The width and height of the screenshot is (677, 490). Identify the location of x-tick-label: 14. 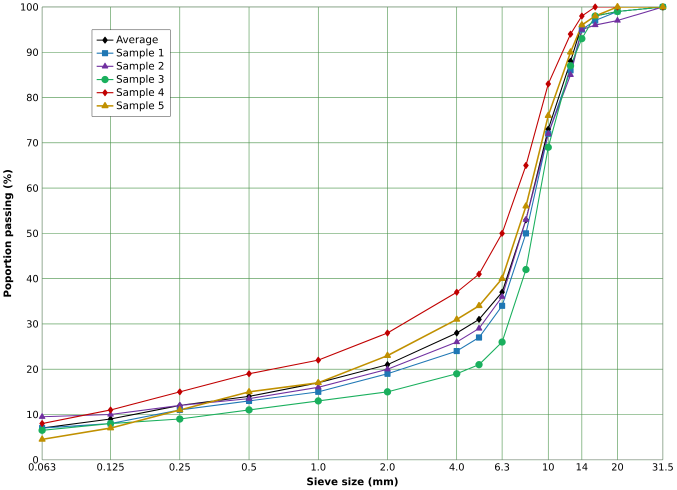
(582, 466).